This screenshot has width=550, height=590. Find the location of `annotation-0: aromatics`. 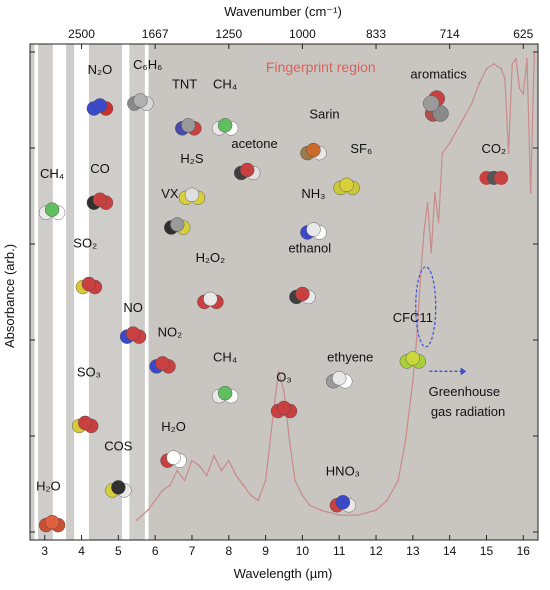

annotation-0: aromatics is located at coordinates (438, 74).